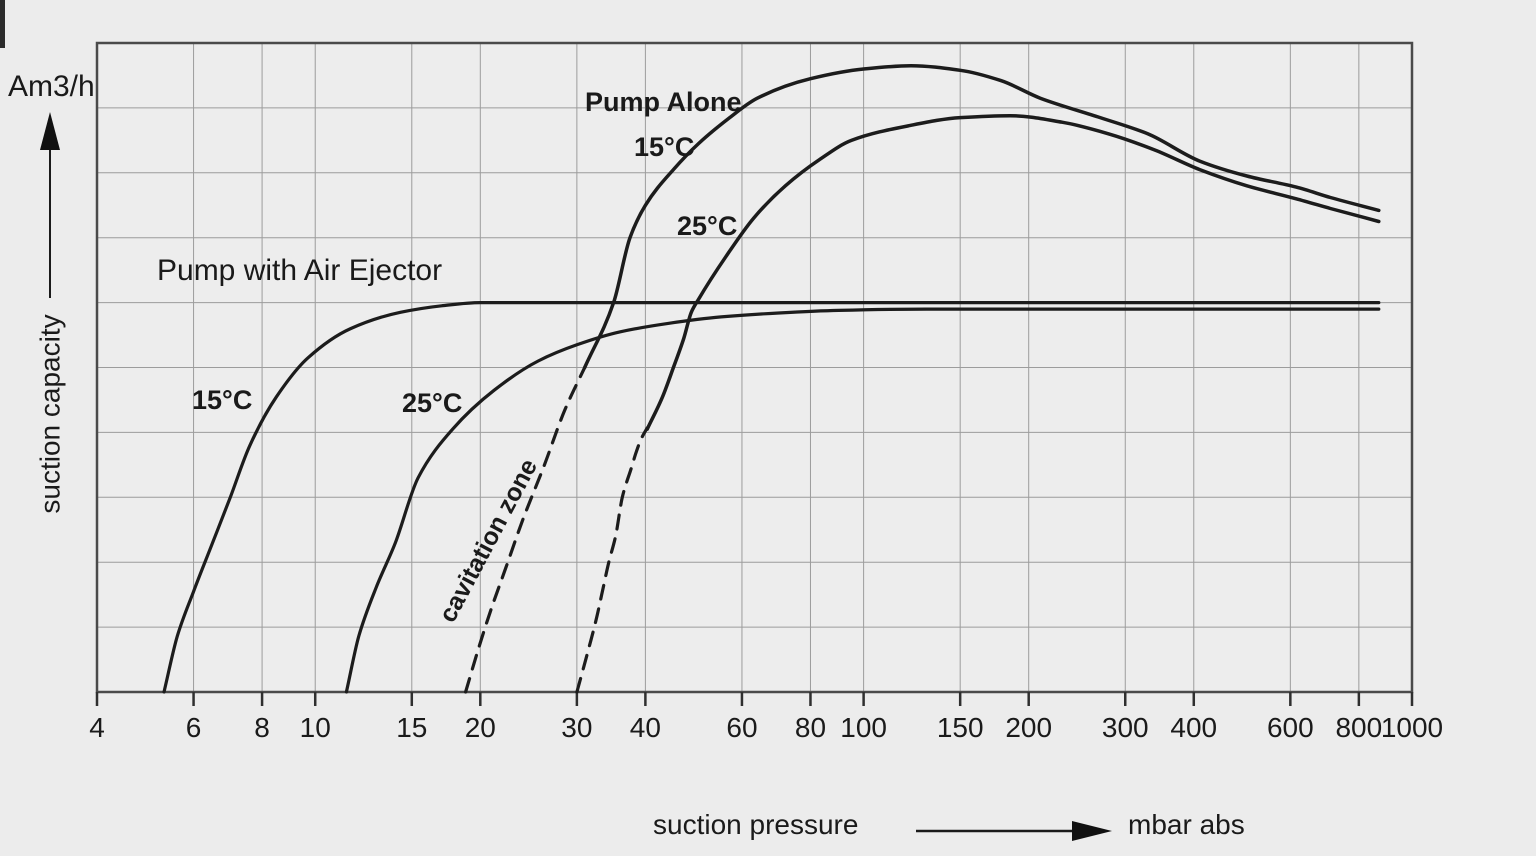 Image resolution: width=1536 pixels, height=856 pixels. What do you see at coordinates (1092, 831) in the screenshot?
I see `x-axis-arrowhead-icon` at bounding box center [1092, 831].